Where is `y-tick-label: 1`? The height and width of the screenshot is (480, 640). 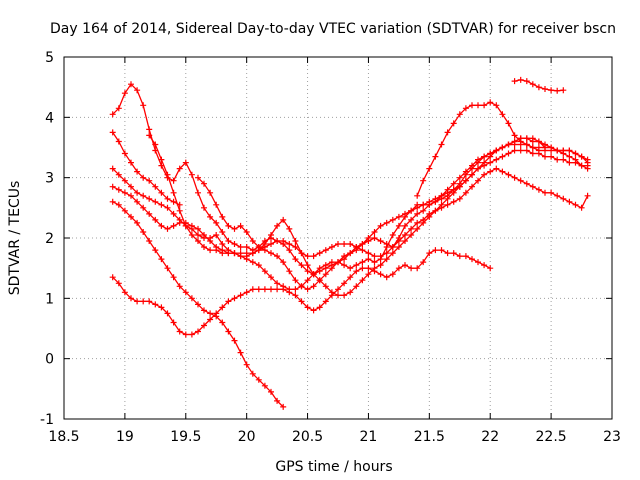
y-tick-label: 1 is located at coordinates (49, 299).